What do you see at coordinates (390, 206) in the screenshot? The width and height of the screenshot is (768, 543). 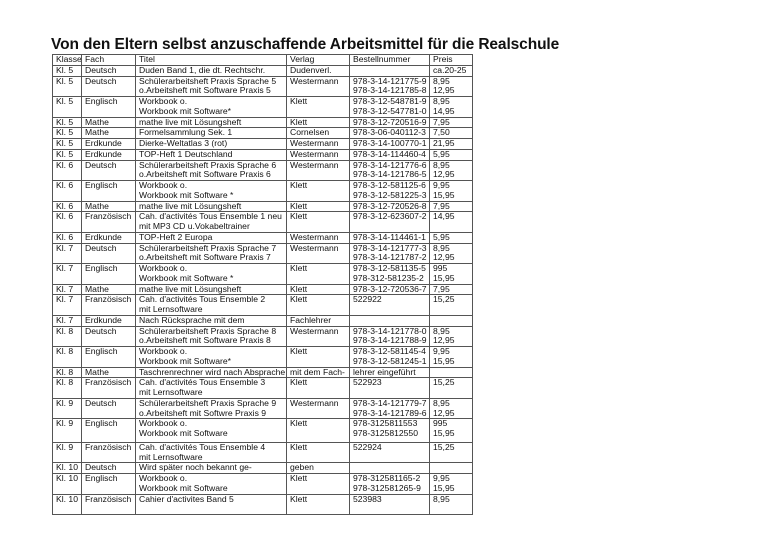 I see `bestellnummer-line: 978-3-12-720526-8` at bounding box center [390, 206].